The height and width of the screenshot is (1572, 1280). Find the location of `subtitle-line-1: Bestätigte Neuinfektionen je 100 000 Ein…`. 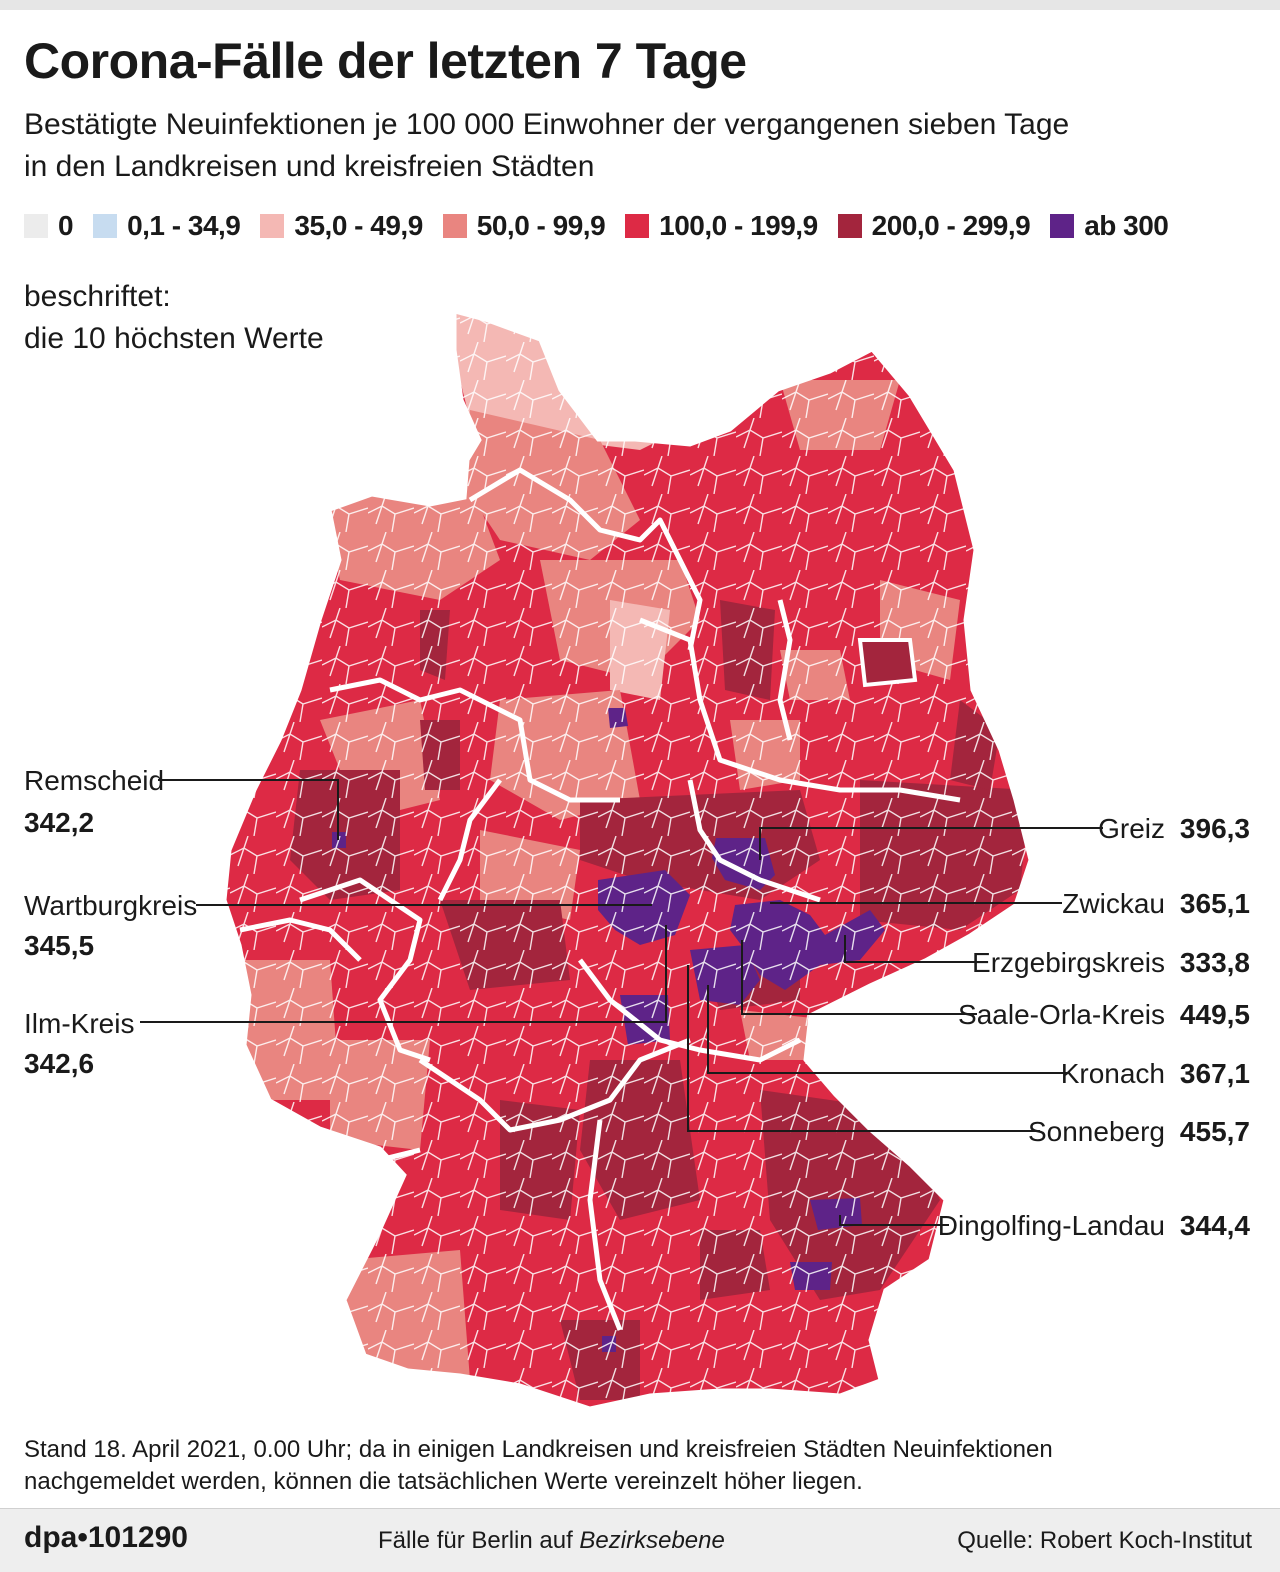

subtitle-line-1: Bestätigte Neuinfektionen je 100 000 Ein… is located at coordinates (547, 124).